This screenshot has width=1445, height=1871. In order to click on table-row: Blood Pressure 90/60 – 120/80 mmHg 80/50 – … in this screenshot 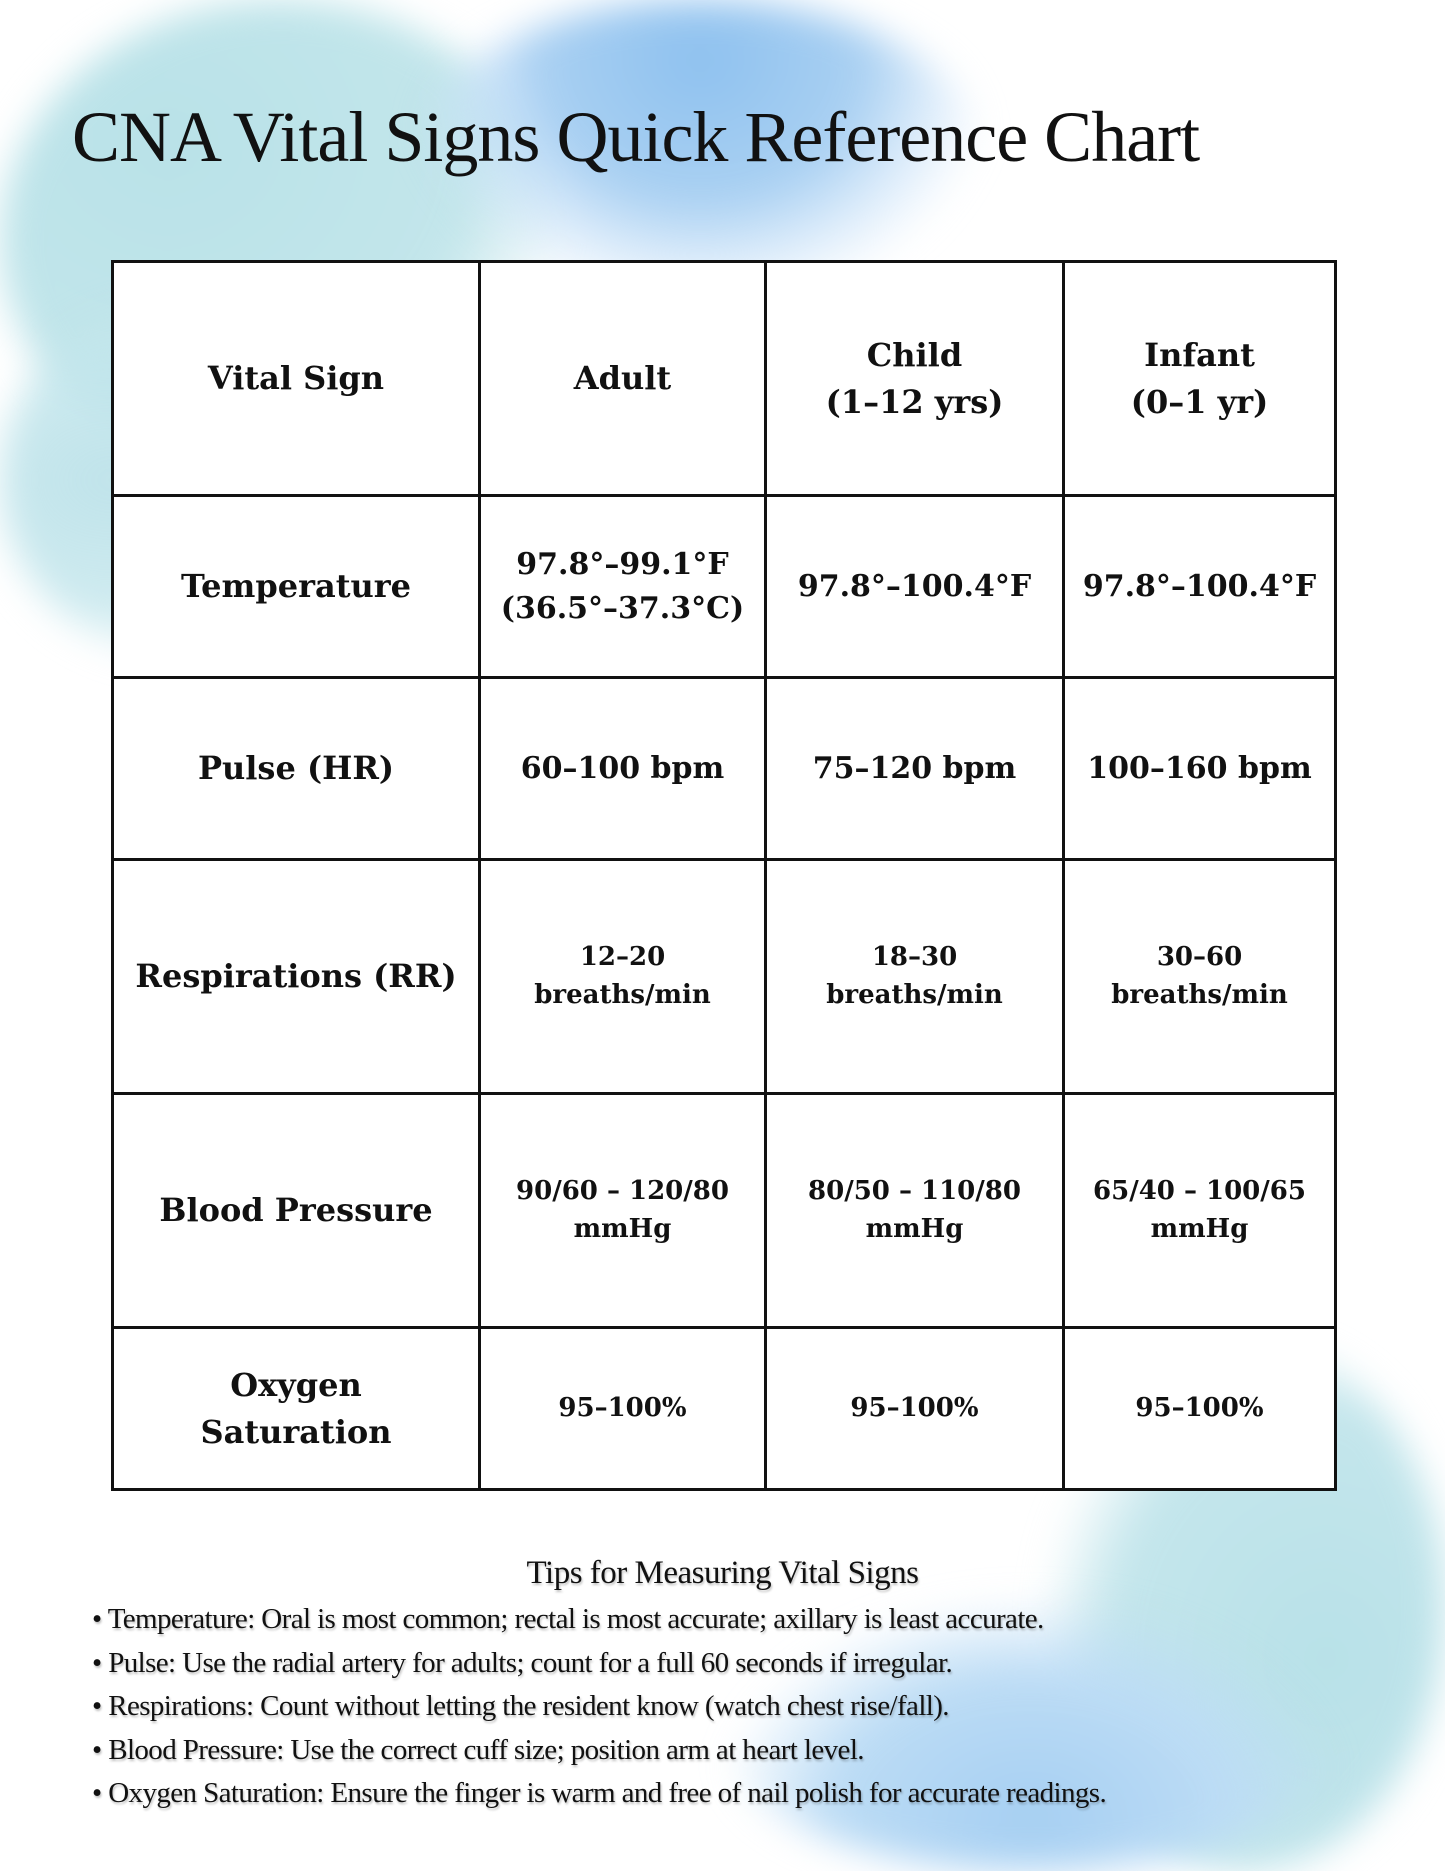, I will do `click(724, 1210)`.